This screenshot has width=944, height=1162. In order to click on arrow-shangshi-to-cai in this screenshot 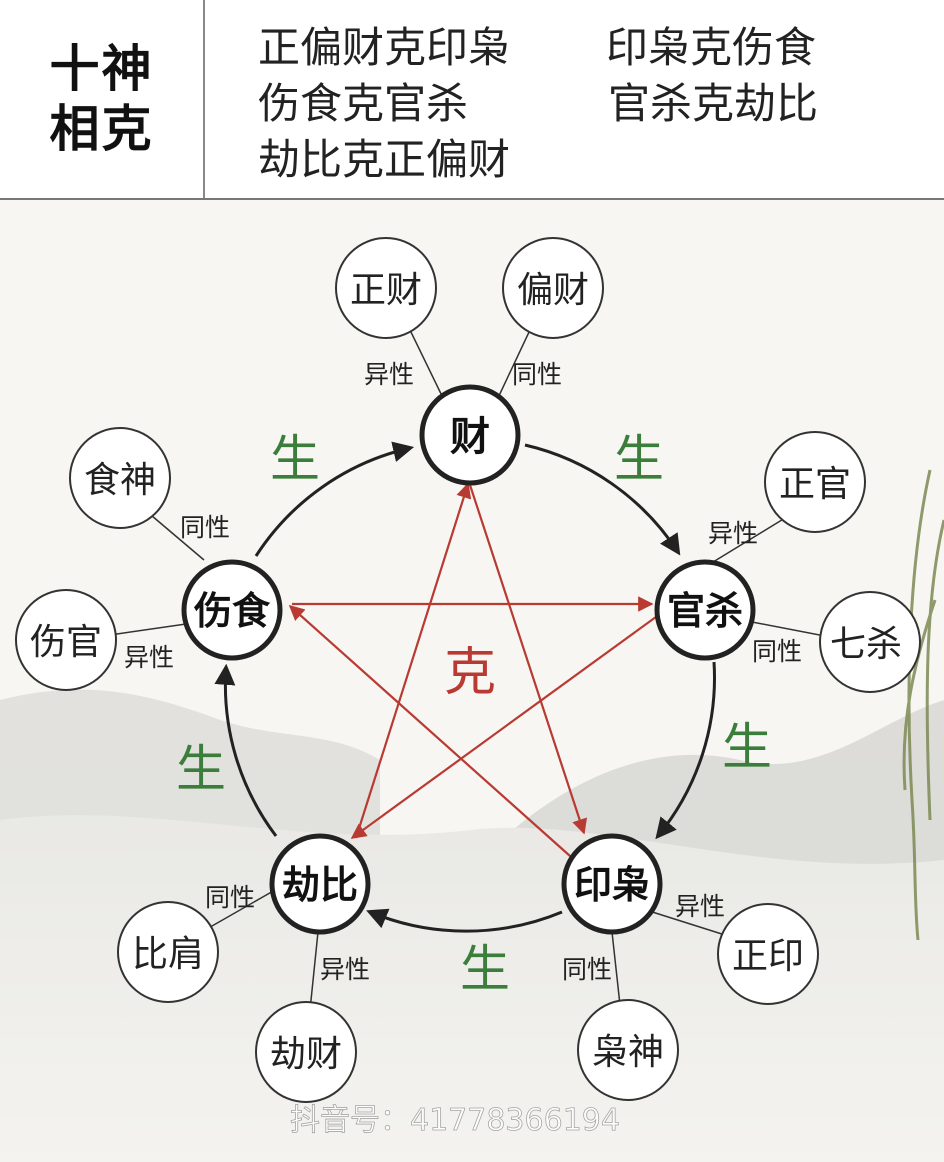, I will do `click(334, 499)`.